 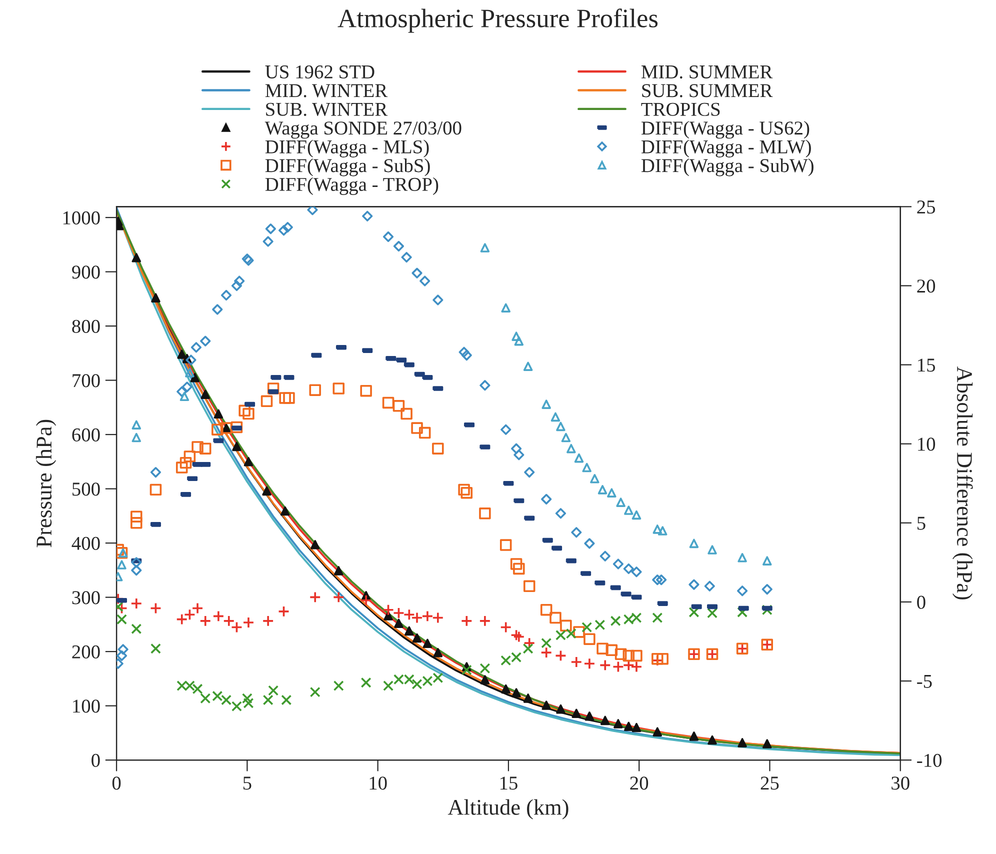 What do you see at coordinates (498, 20) in the screenshot?
I see `chart-title: Atmospheric Pressure Profiles` at bounding box center [498, 20].